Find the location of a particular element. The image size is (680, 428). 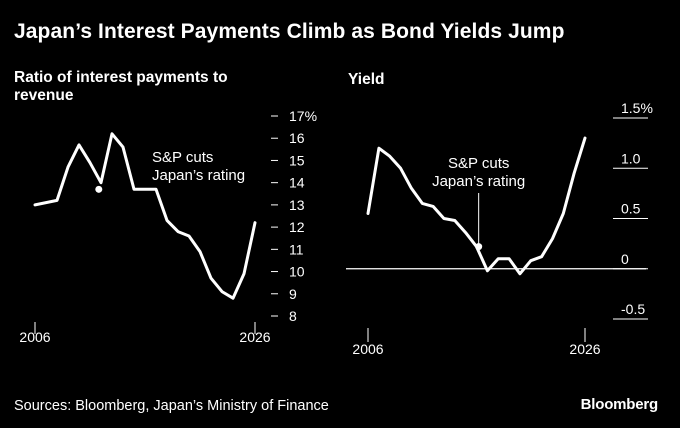

y-tick-label: -0.5 is located at coordinates (633, 309).